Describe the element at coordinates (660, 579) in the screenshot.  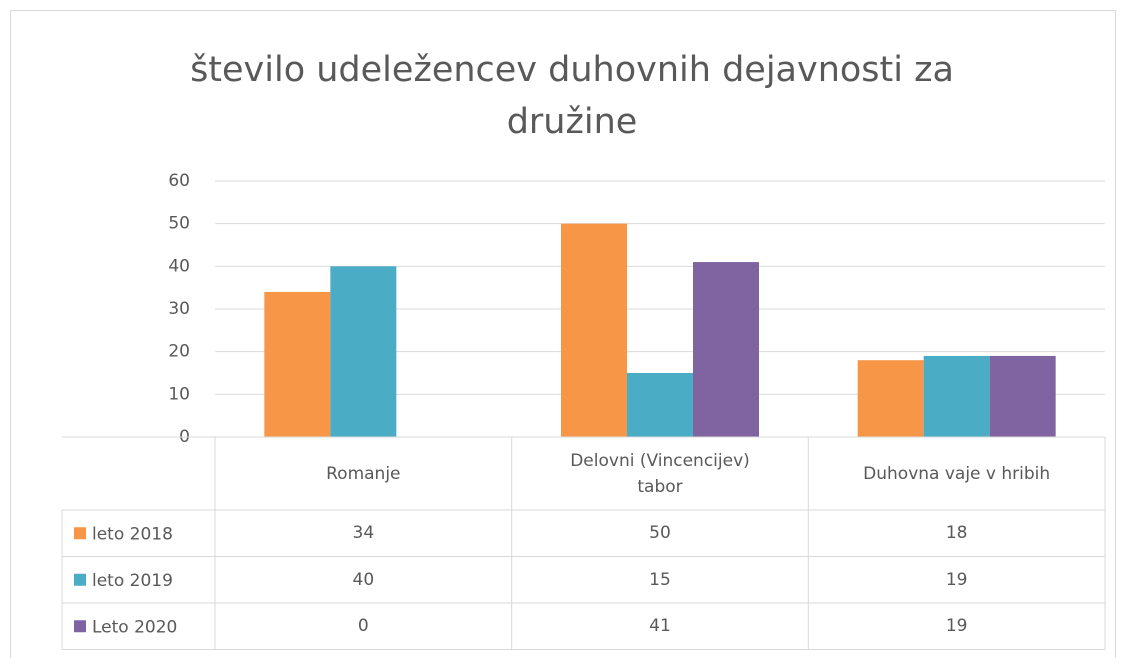
I see `table-value: 15` at that location.